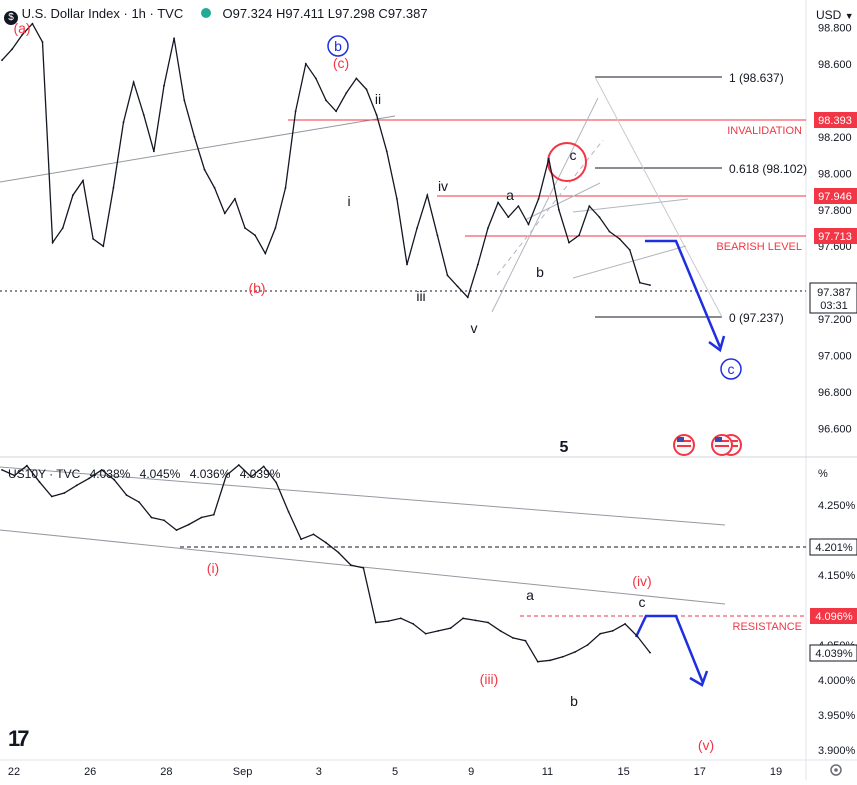 This screenshot has width=857, height=785. What do you see at coordinates (768, 169) in the screenshot?
I see `fib-level-0618: 0.618 (98.102)` at bounding box center [768, 169].